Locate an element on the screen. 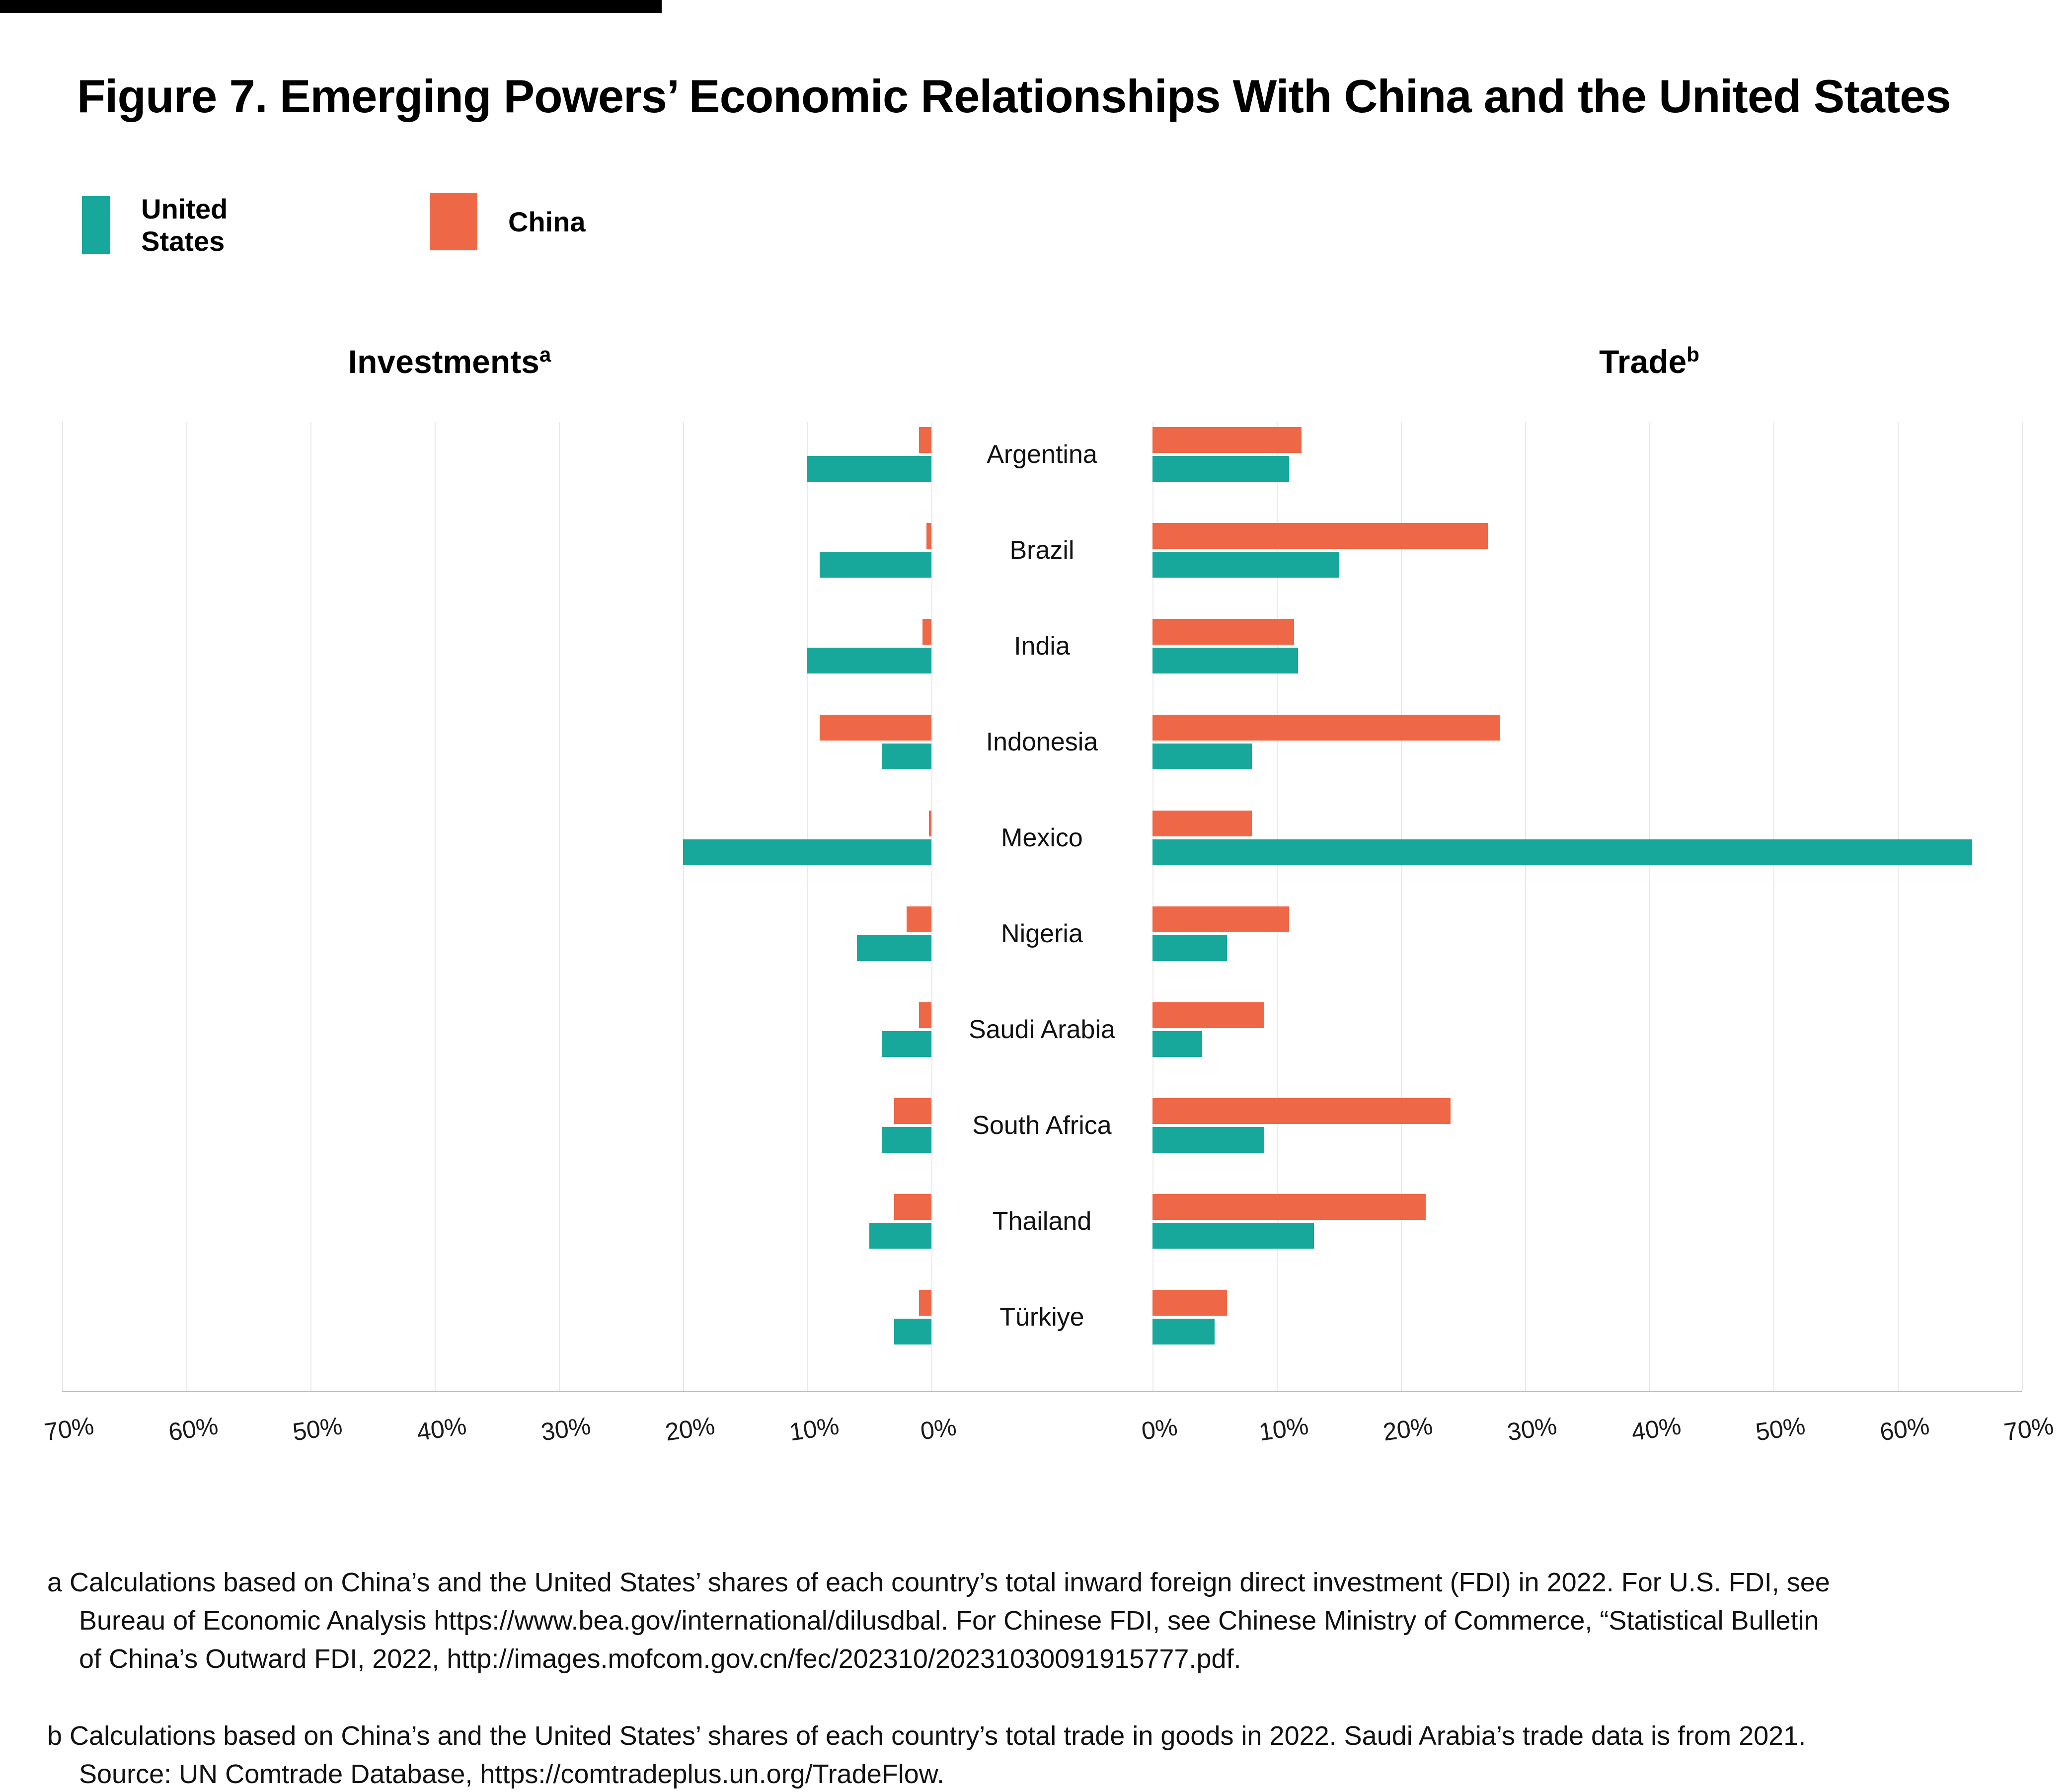 The image size is (2070, 1792). bar-trade-united-states-saudi-arabia is located at coordinates (1177, 1044).